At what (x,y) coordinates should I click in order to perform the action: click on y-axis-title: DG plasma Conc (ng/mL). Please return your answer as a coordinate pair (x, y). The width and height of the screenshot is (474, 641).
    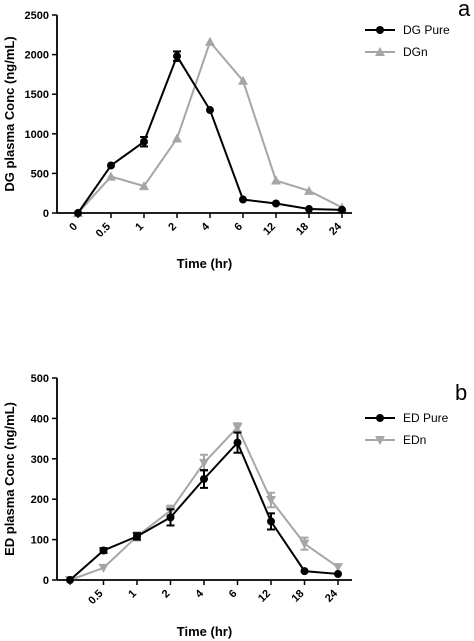
    Looking at the image, I should click on (9, 113).